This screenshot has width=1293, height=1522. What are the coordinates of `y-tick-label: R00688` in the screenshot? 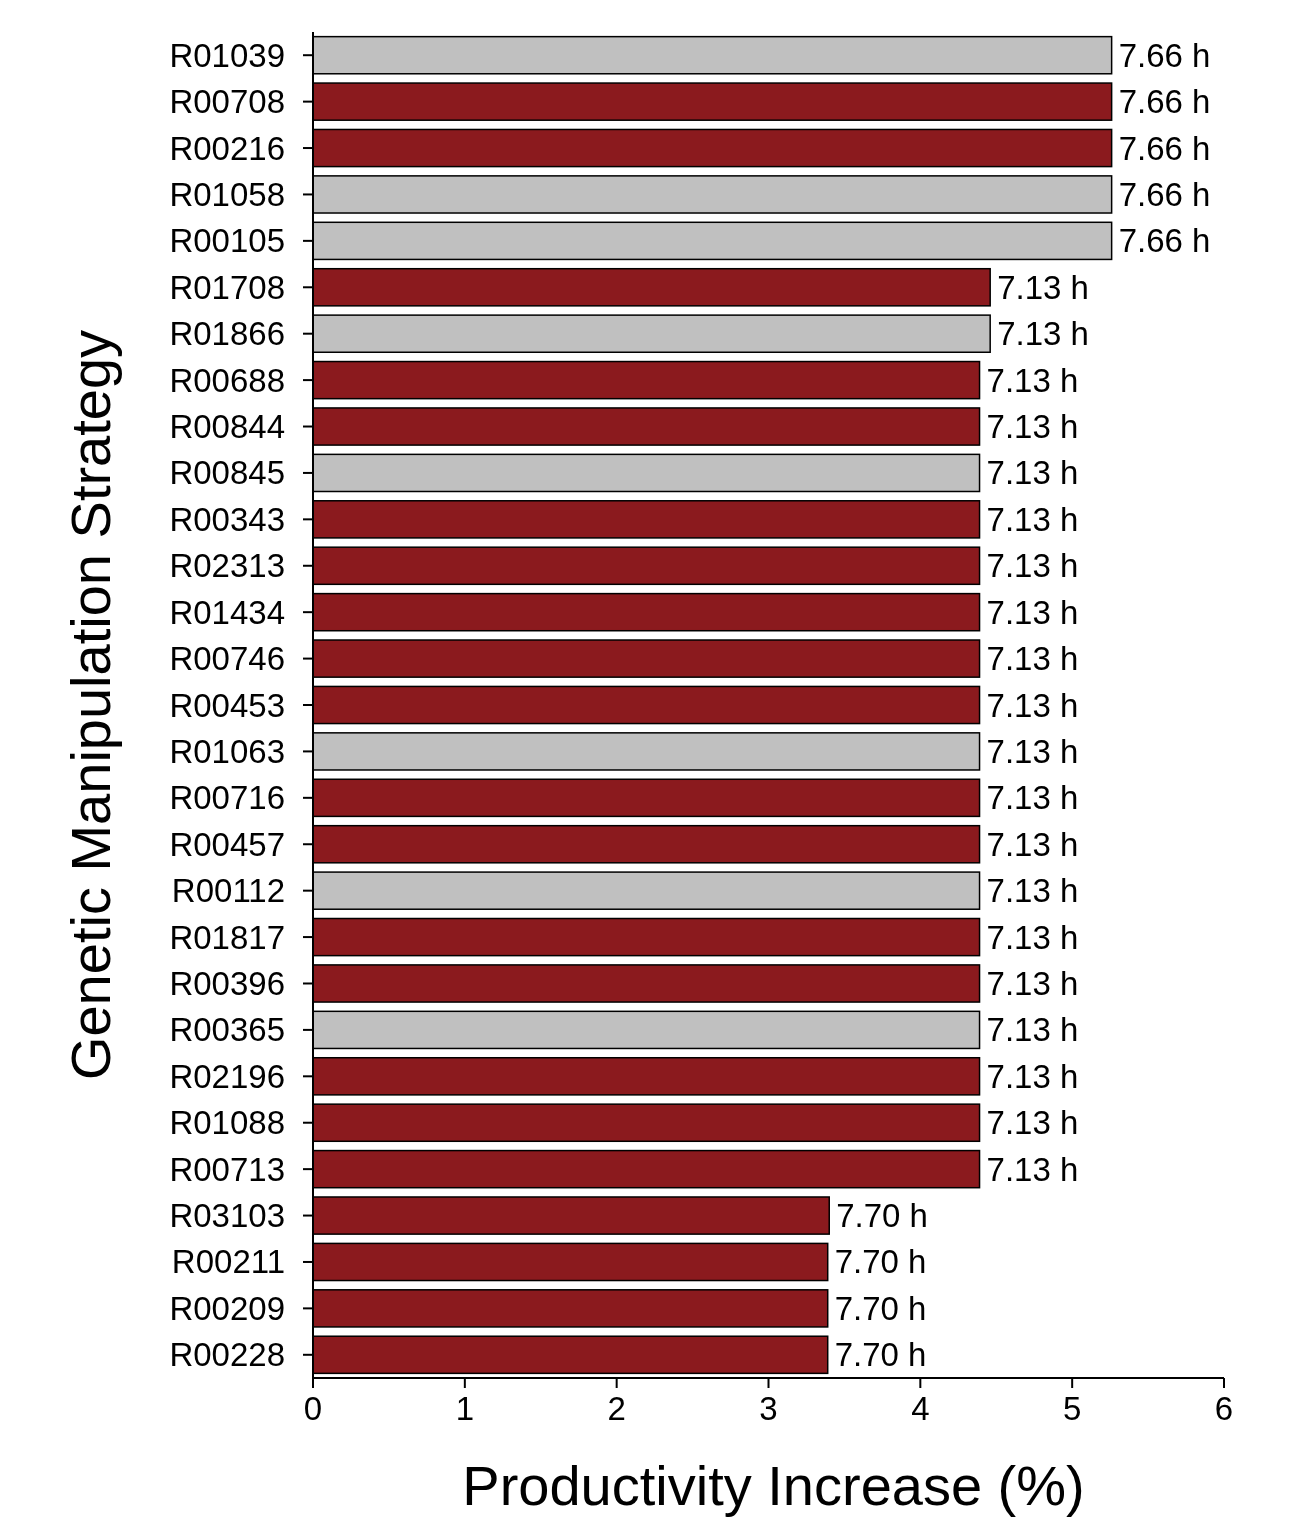 It's located at (227, 380).